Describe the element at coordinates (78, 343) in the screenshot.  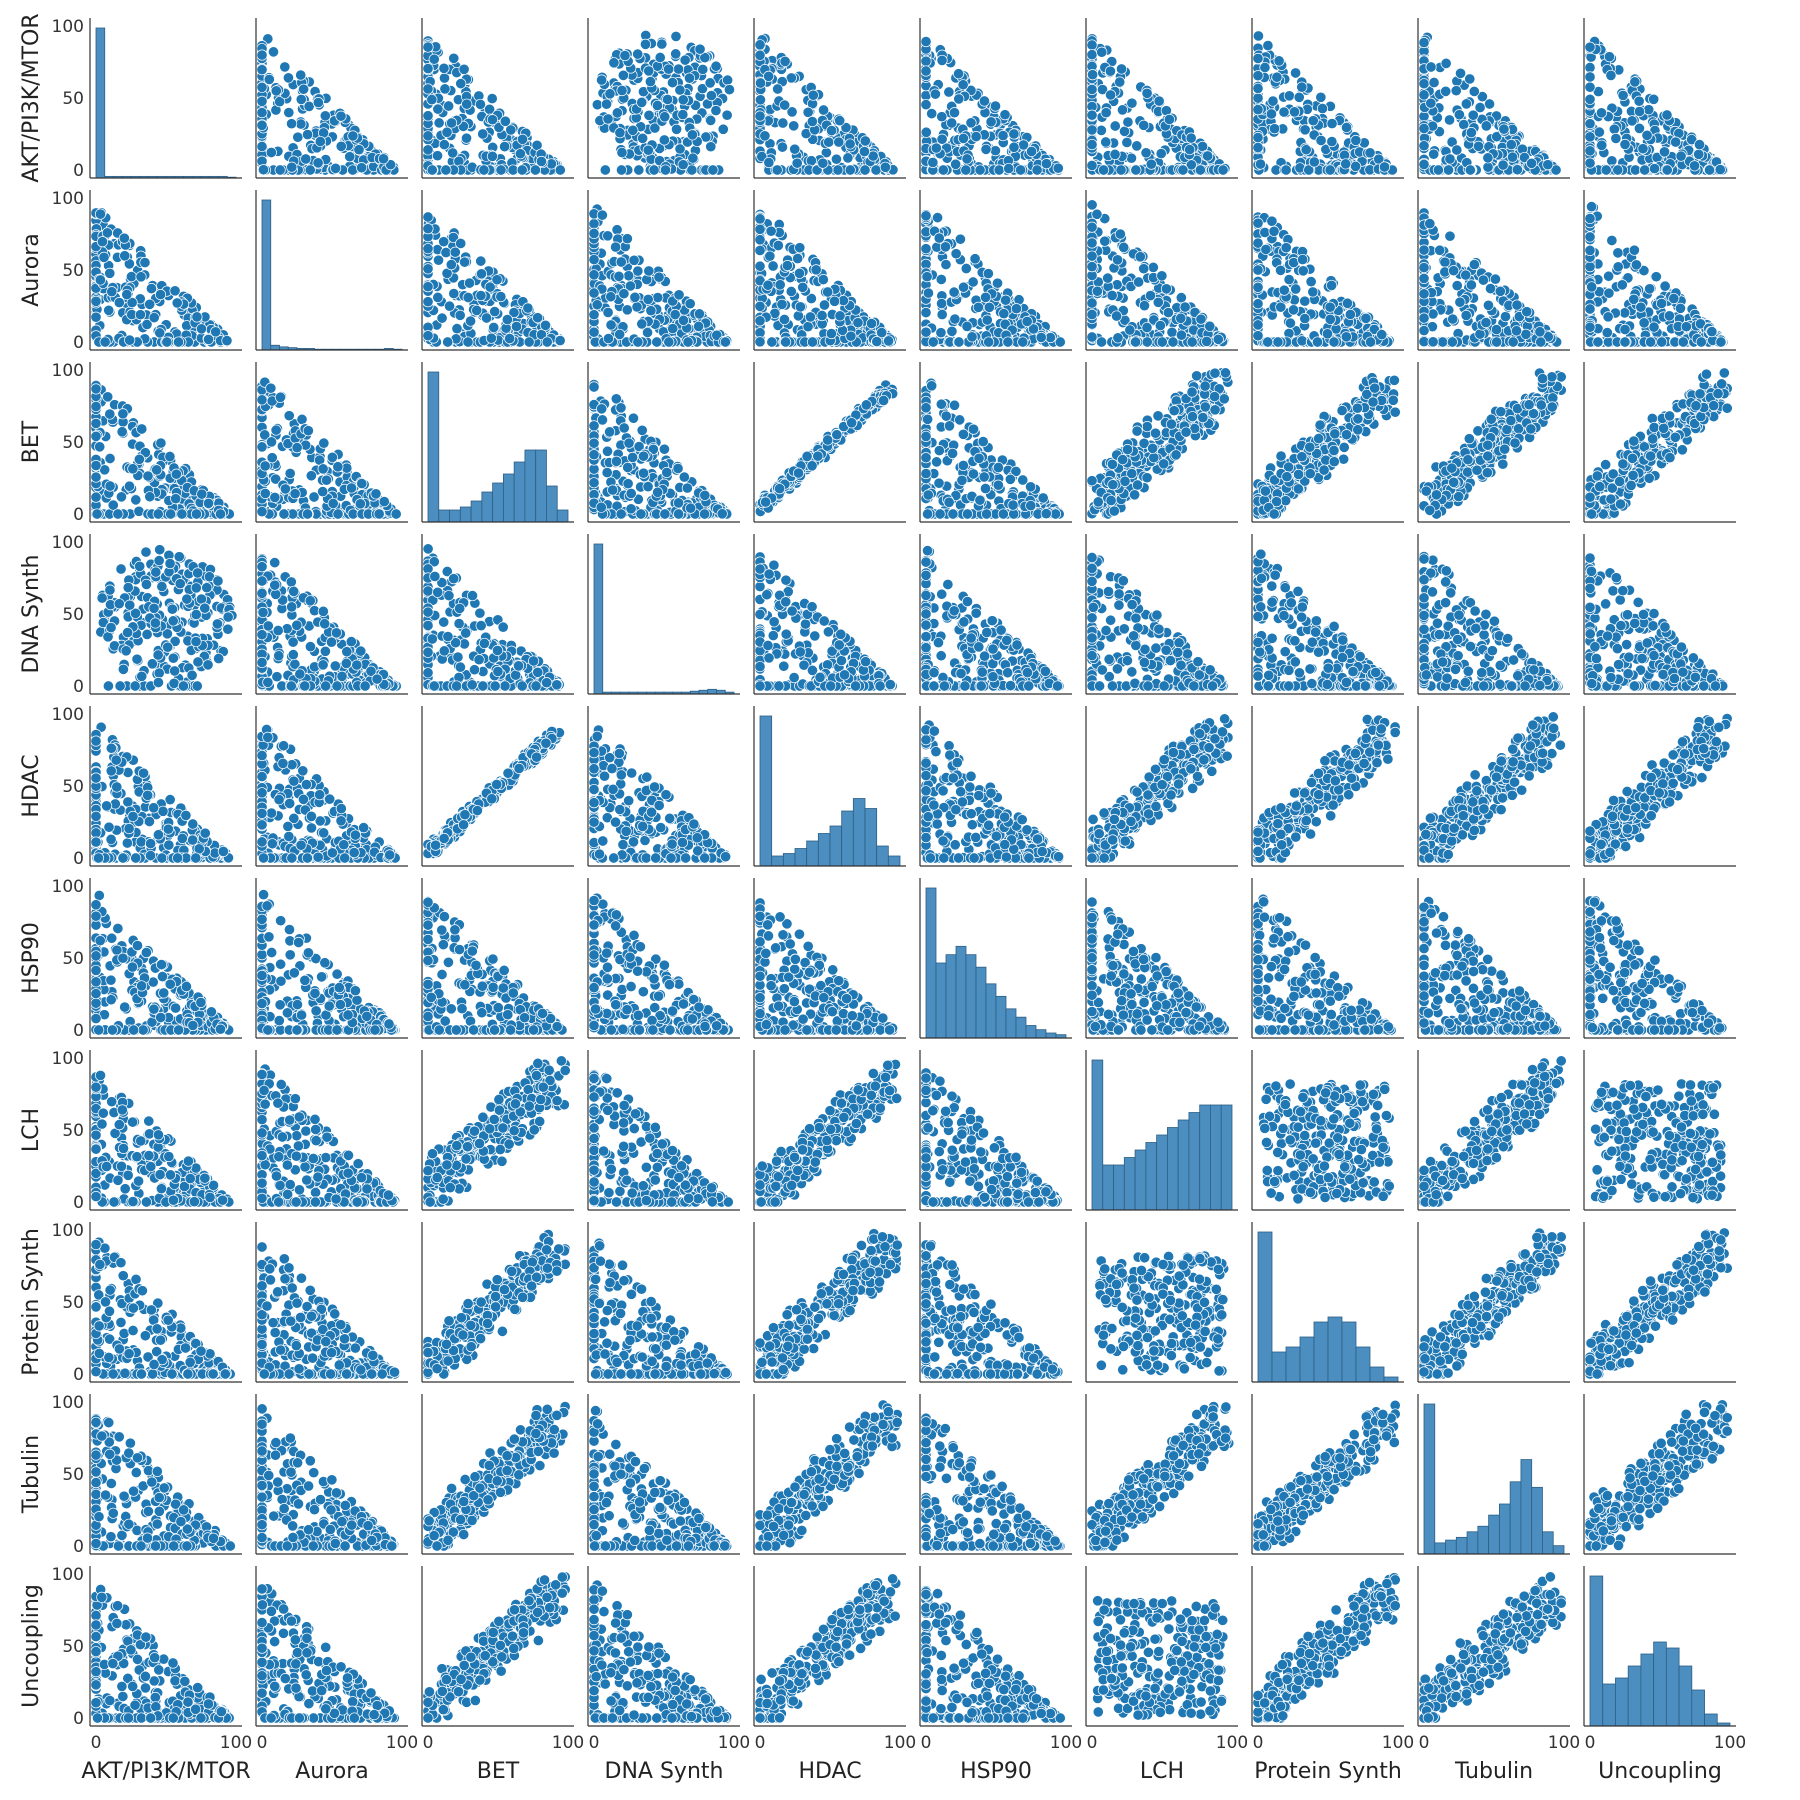
I see `y-tick-label: 0` at that location.